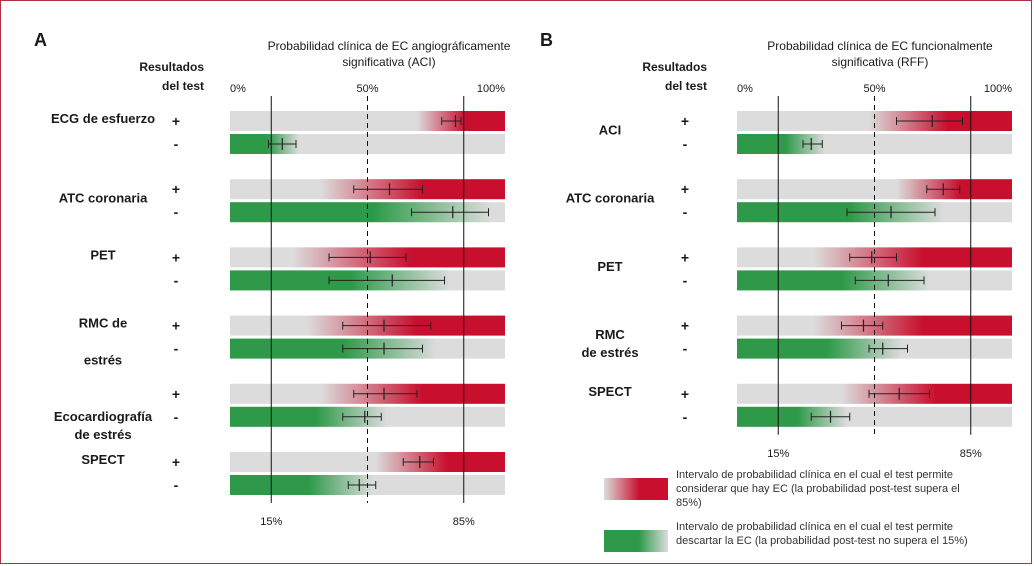 The width and height of the screenshot is (1034, 566). Describe the element at coordinates (103, 416) in the screenshot. I see `test-label: Ecocardiografía` at that location.